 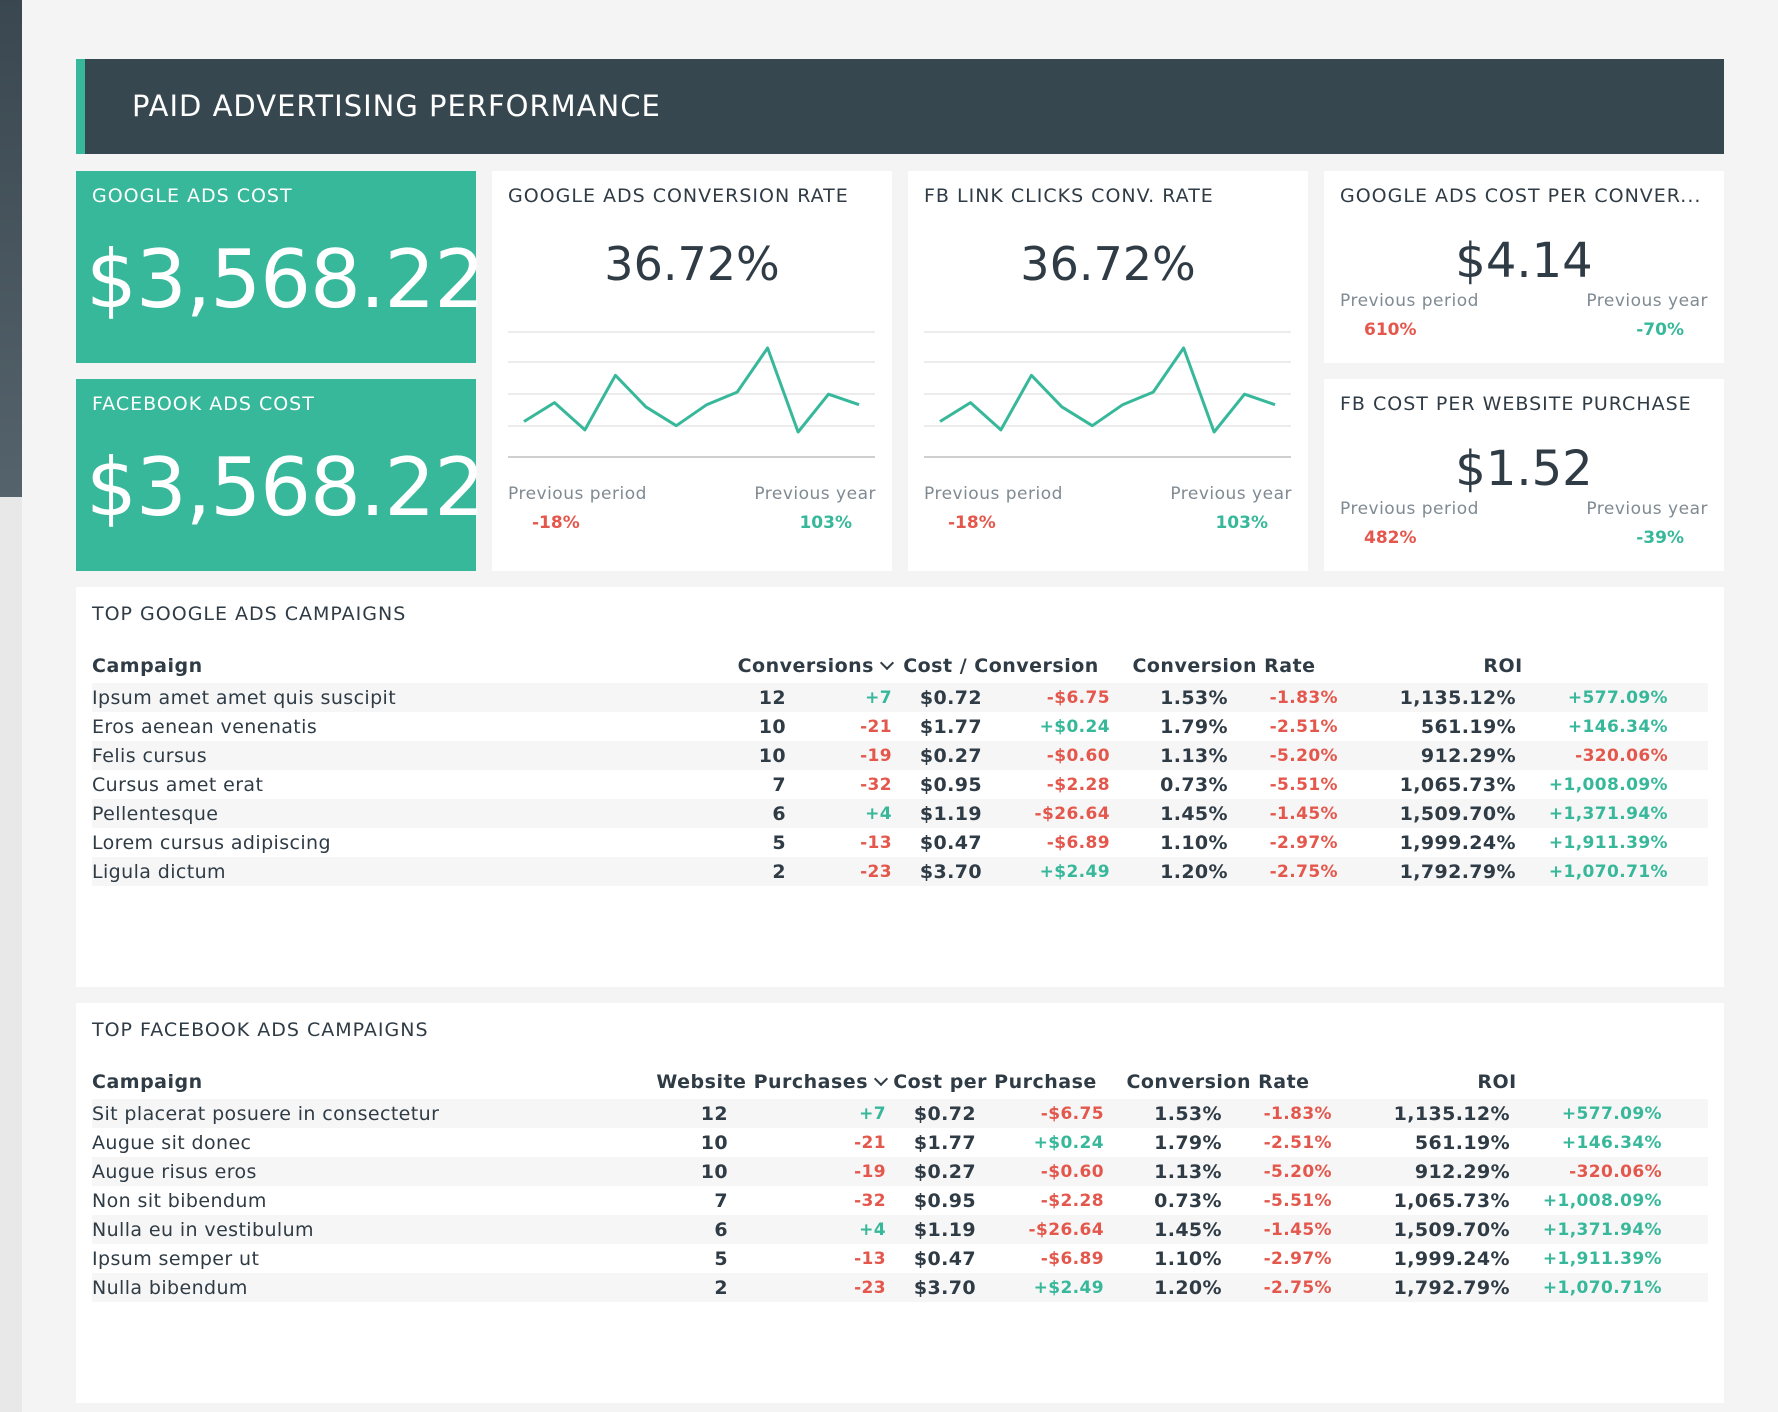 I want to click on fb-conv-rate-value: 36.72%, so click(x=1108, y=264).